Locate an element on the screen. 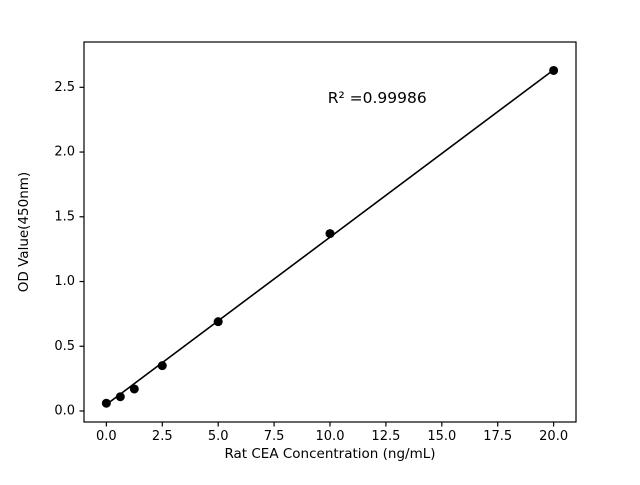 The height and width of the screenshot is (485, 640). x-tick-label: 5.0 is located at coordinates (218, 436).